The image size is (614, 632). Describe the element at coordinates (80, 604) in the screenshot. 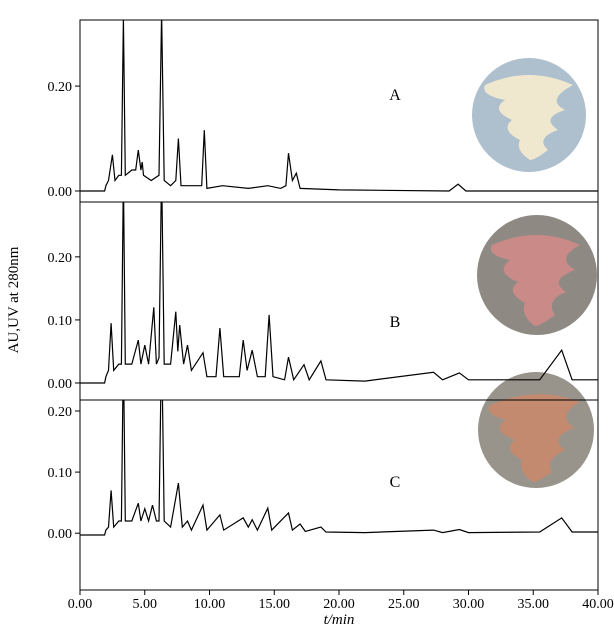

I see `x-tick-label: 0.00` at that location.